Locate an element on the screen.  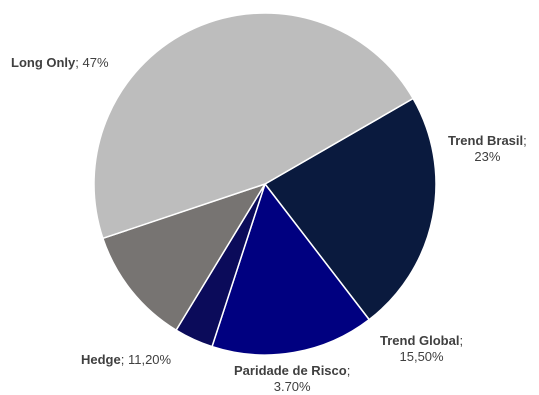
slice-name-paridade-de-risco: Paridade de Risco is located at coordinates (290, 370).